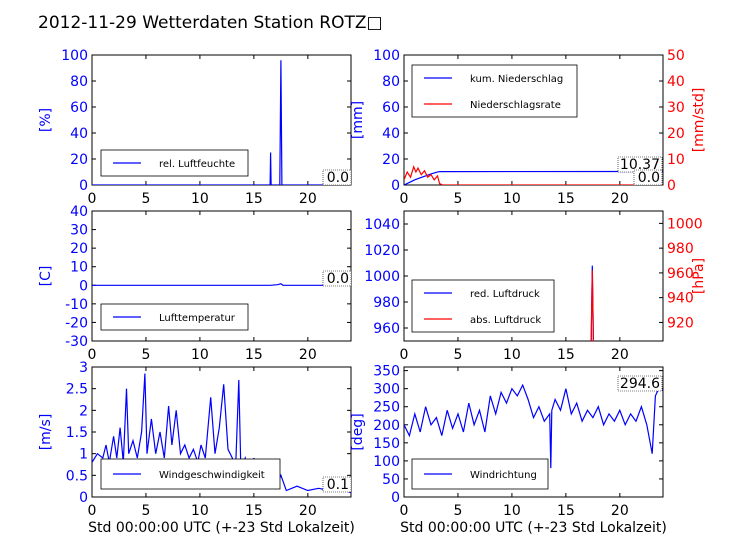  Describe the element at coordinates (685, 224) in the screenshot. I see `y-right-tick-label: 1000` at that location.